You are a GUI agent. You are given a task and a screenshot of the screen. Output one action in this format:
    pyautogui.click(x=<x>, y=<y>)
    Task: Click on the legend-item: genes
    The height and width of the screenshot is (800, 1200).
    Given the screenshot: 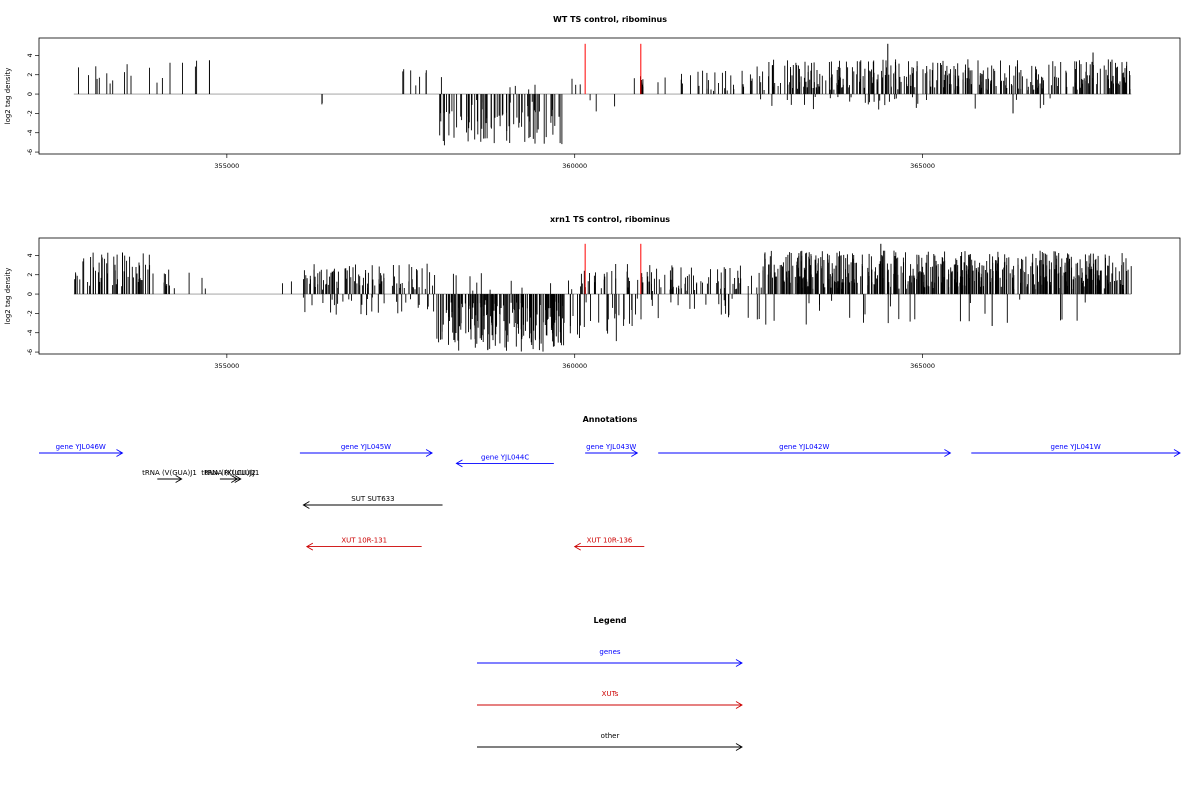 What is the action you would take?
    pyautogui.click(x=610, y=657)
    